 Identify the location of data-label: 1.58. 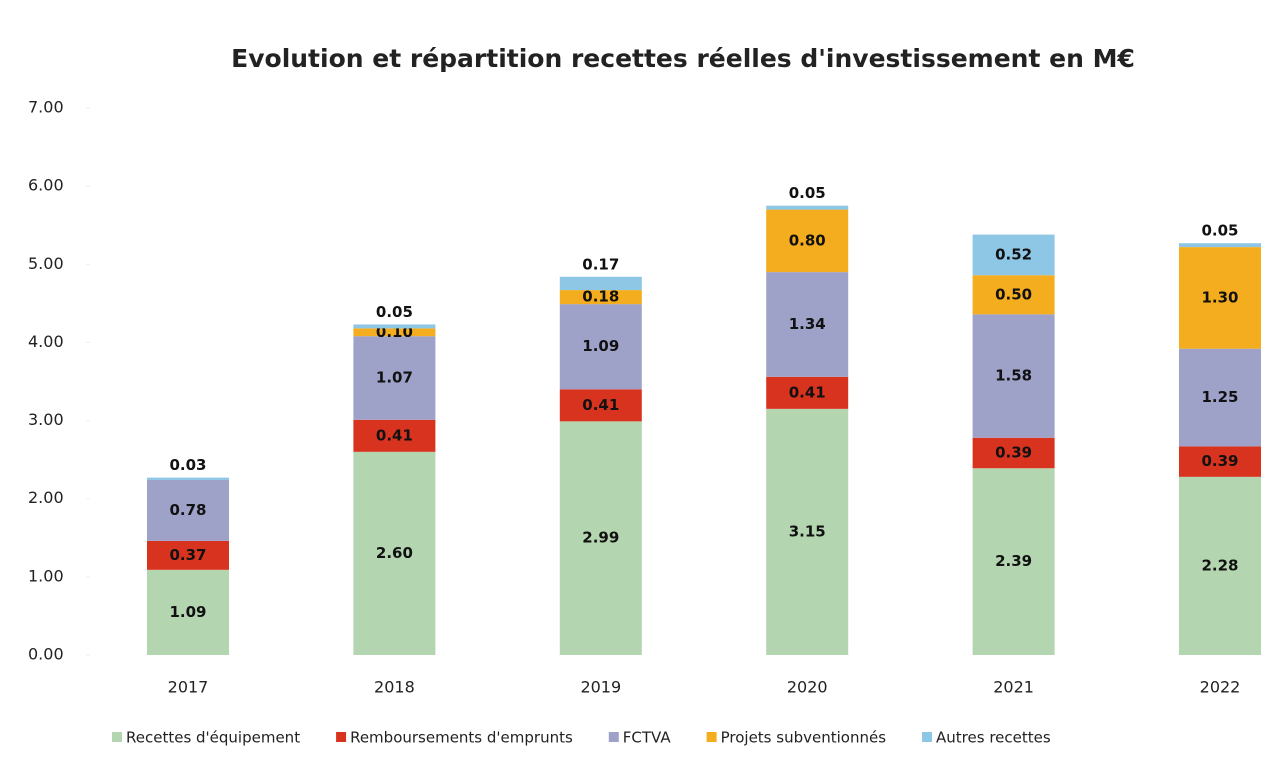
(1013, 376).